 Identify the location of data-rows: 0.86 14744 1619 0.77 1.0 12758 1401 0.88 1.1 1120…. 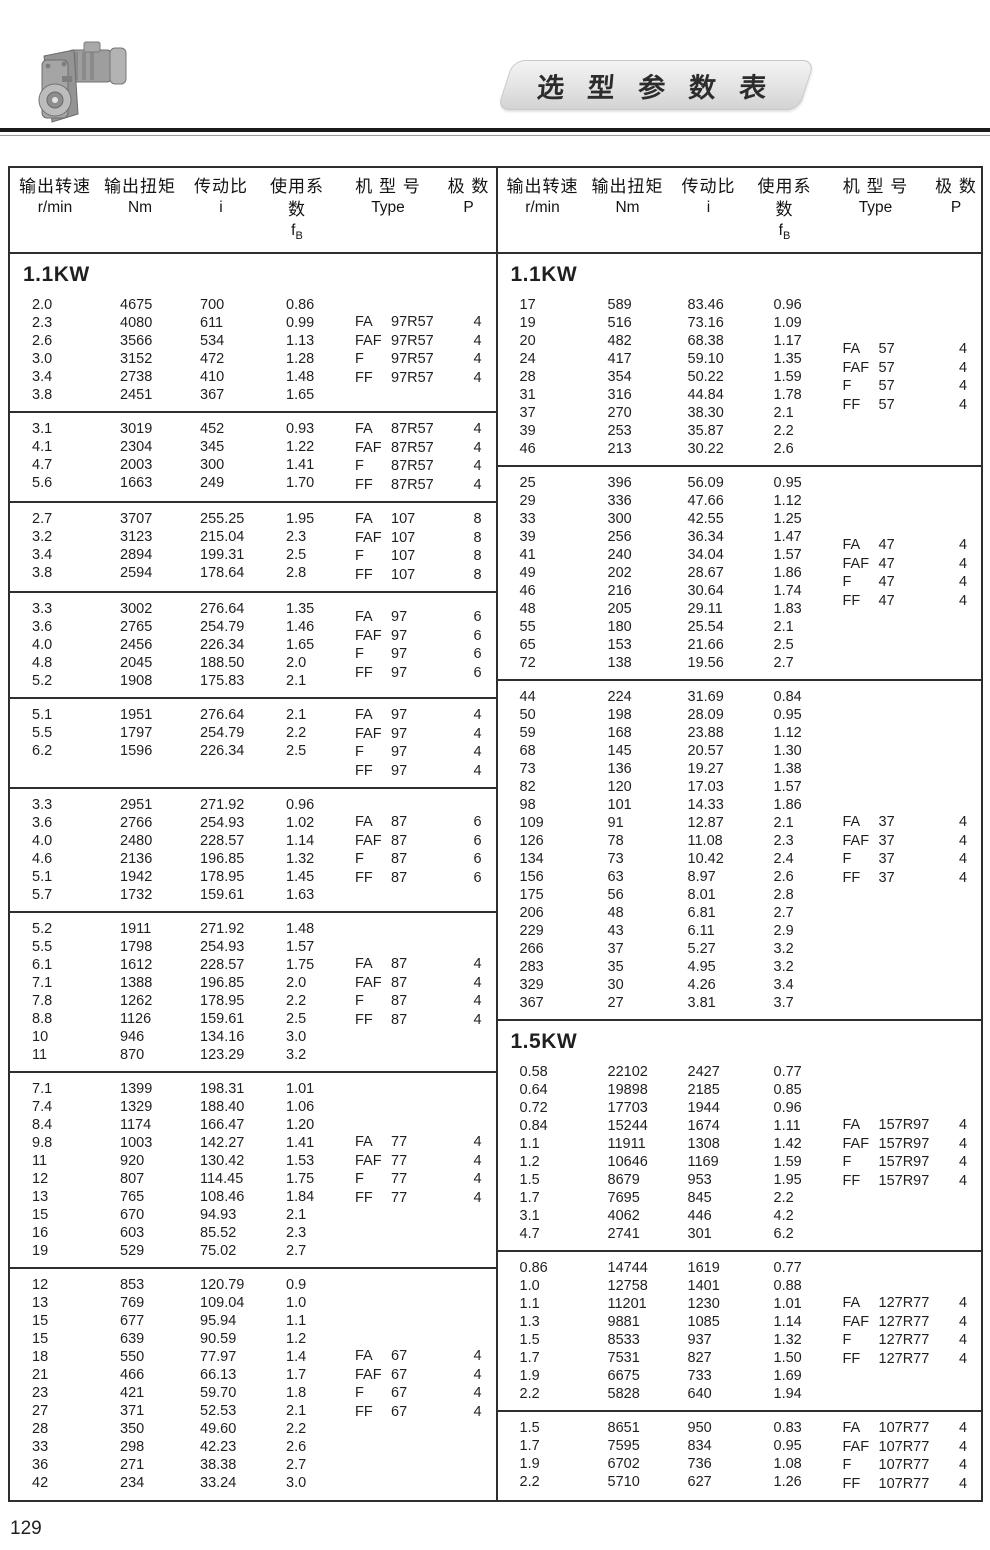
(670, 1331).